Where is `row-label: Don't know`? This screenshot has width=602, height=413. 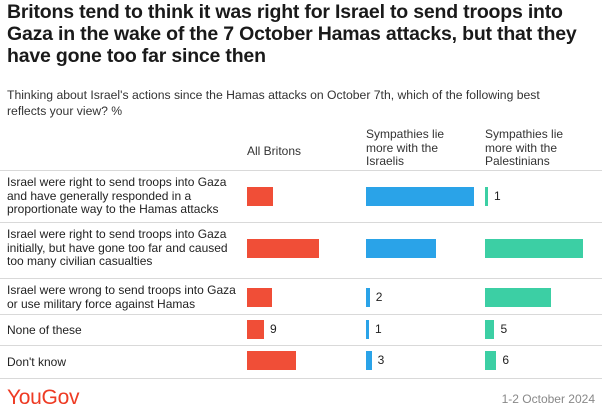
row-label: Don't know is located at coordinates (36, 362).